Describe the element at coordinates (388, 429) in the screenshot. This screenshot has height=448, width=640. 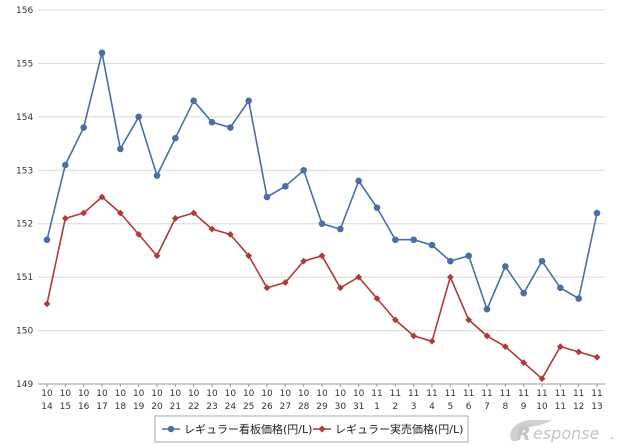
I see `legend-item-actual: レギュラー実売価格(円/L)` at that location.